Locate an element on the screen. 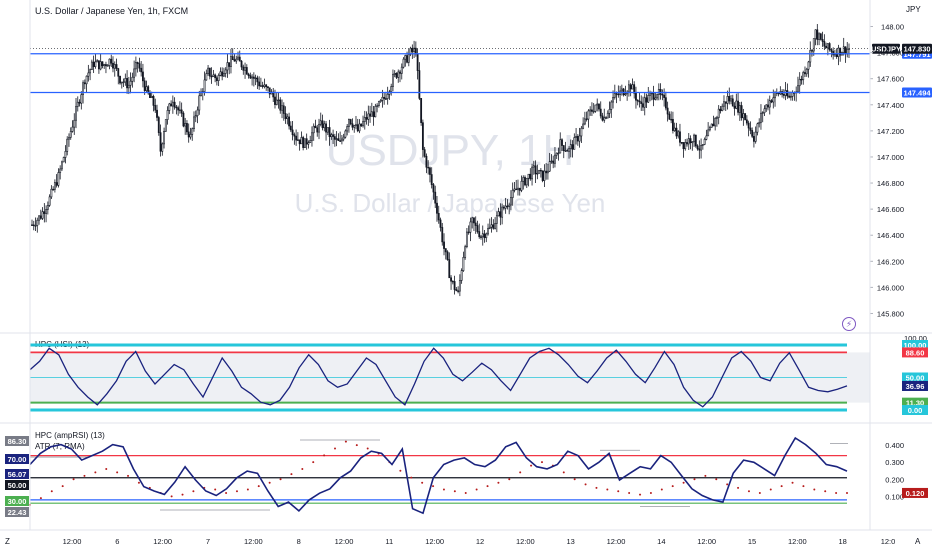 The image size is (932, 550). auto-scale-button: A is located at coordinates (918, 541).